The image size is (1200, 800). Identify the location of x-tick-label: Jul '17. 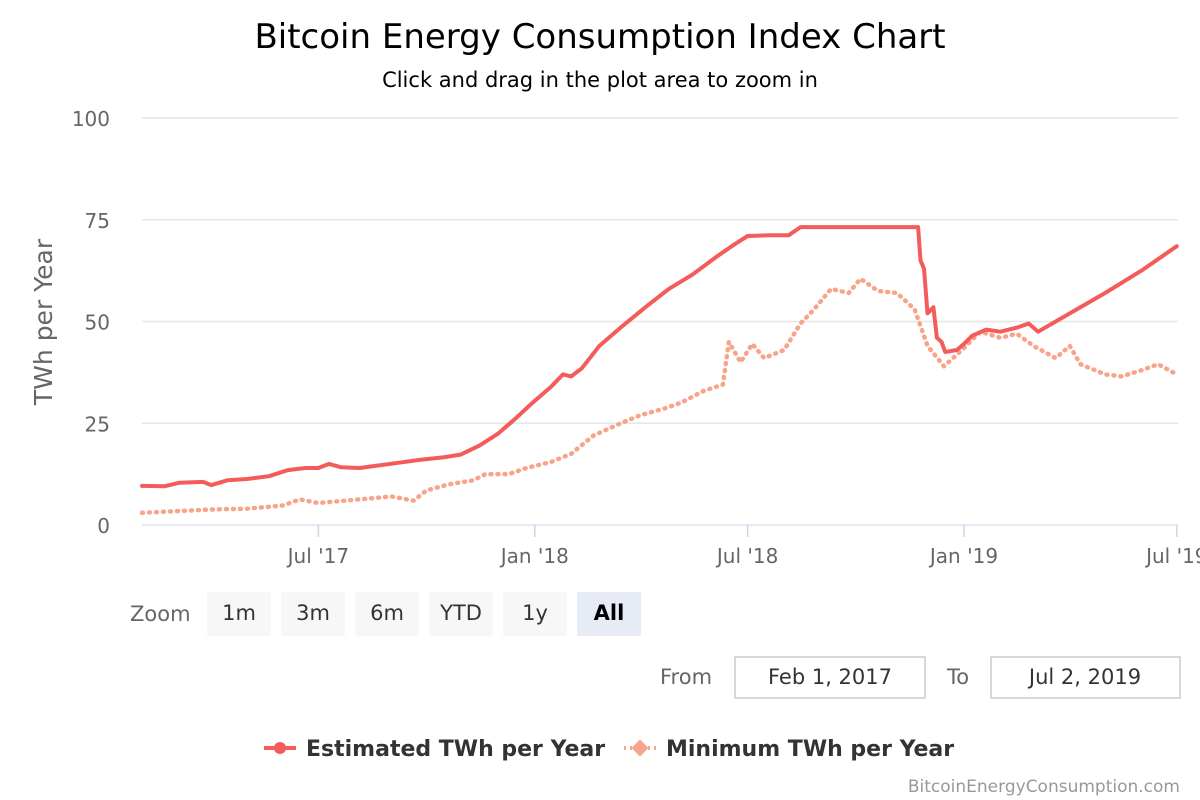
(317, 556).